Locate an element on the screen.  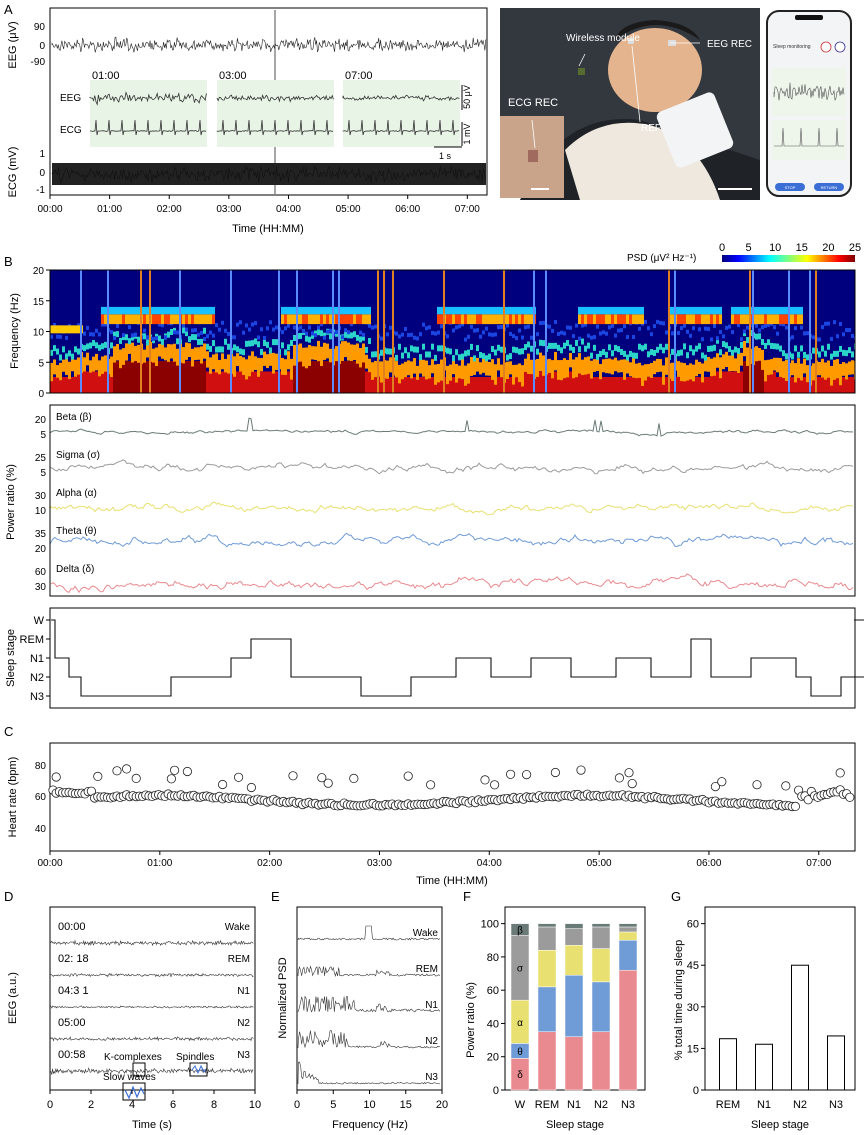
x-tick-label: 0 is located at coordinates (50, 1105).